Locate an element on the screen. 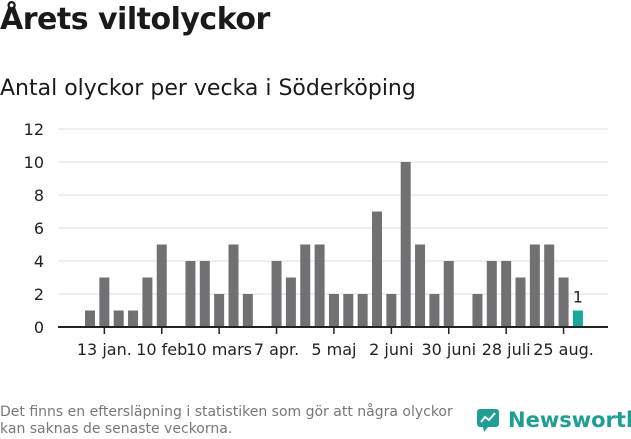 The height and width of the screenshot is (439, 631). y-tick-label: 12 is located at coordinates (34, 129).